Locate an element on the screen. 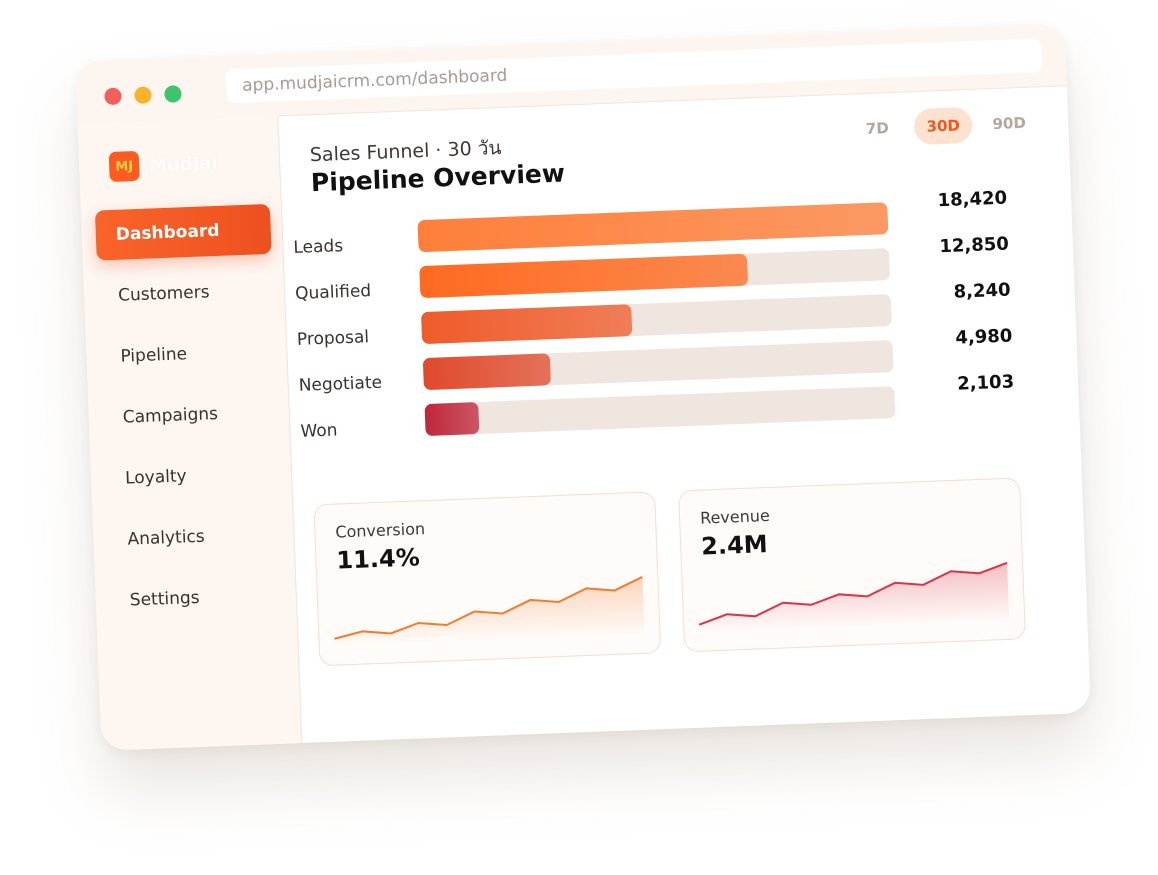 The width and height of the screenshot is (1158, 875). range-tab: 90D is located at coordinates (1009, 123).